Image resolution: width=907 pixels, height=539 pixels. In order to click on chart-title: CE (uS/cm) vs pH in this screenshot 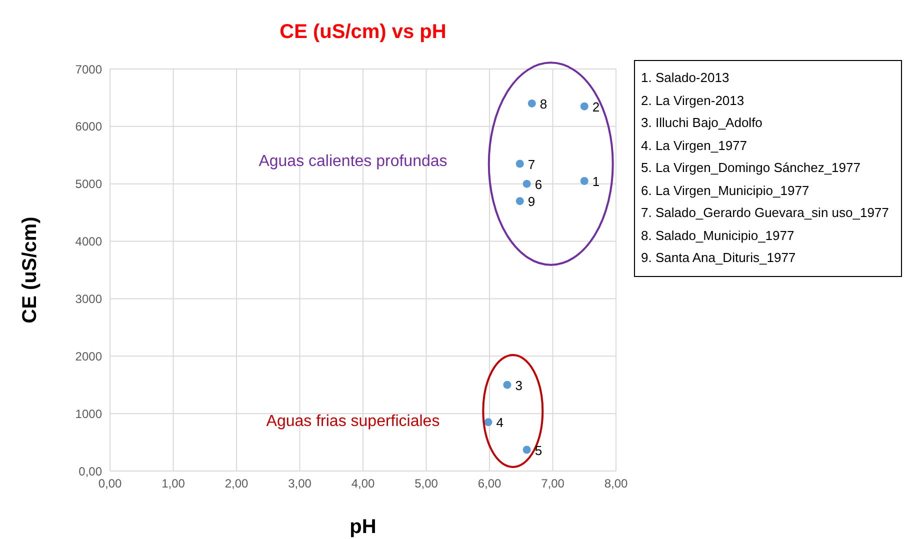, I will do `click(363, 32)`.